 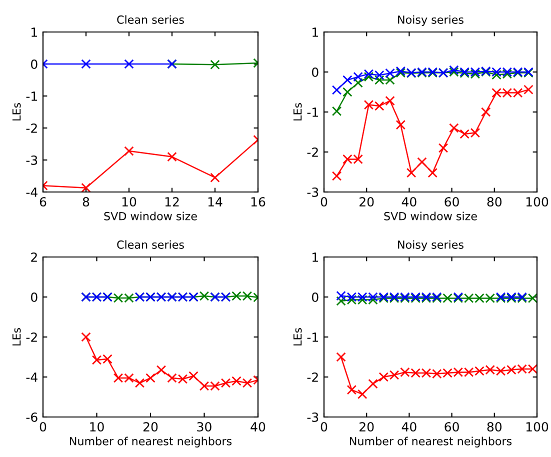 What do you see at coordinates (32, 417) in the screenshot?
I see `y-tick-label: -6` at bounding box center [32, 417].